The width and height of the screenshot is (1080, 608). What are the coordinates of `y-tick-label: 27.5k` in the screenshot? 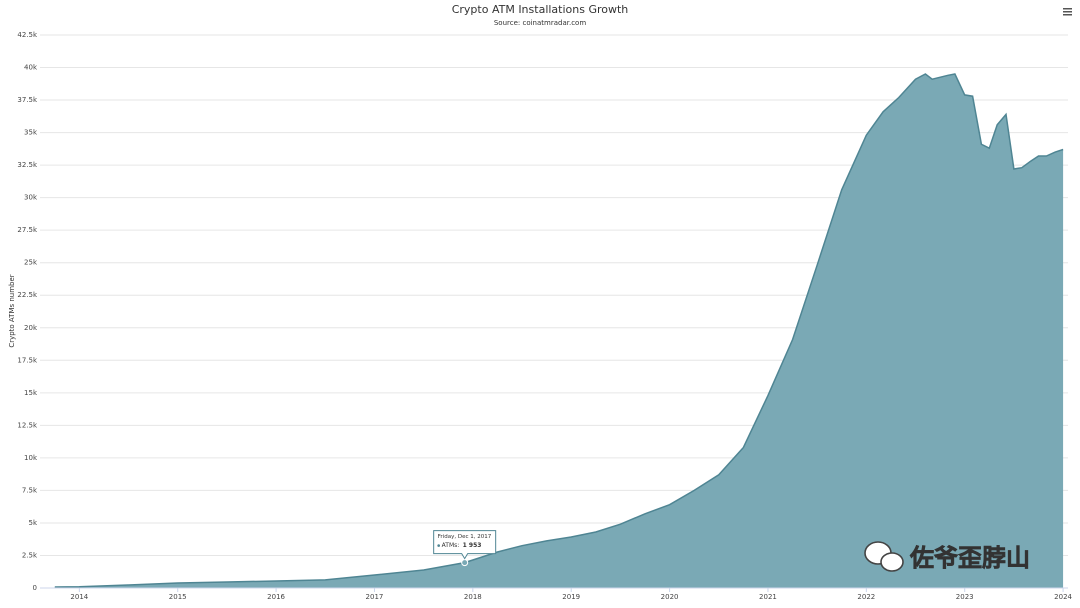 It's located at (27, 230).